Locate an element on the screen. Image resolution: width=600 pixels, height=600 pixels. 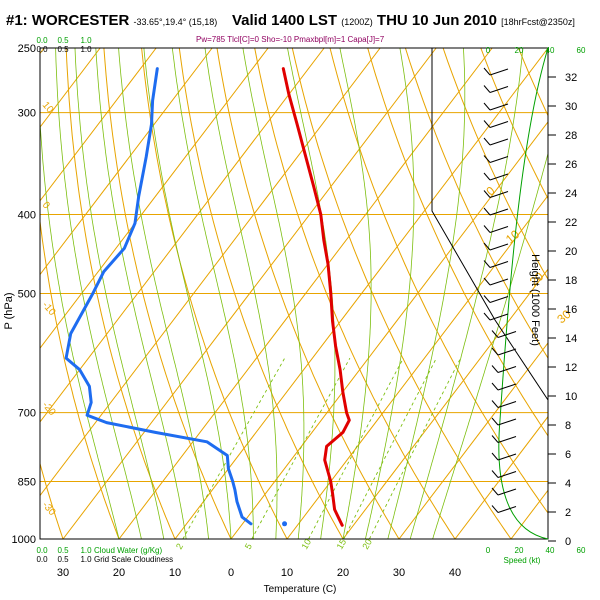
height-curve is located at coordinates (523, 293).